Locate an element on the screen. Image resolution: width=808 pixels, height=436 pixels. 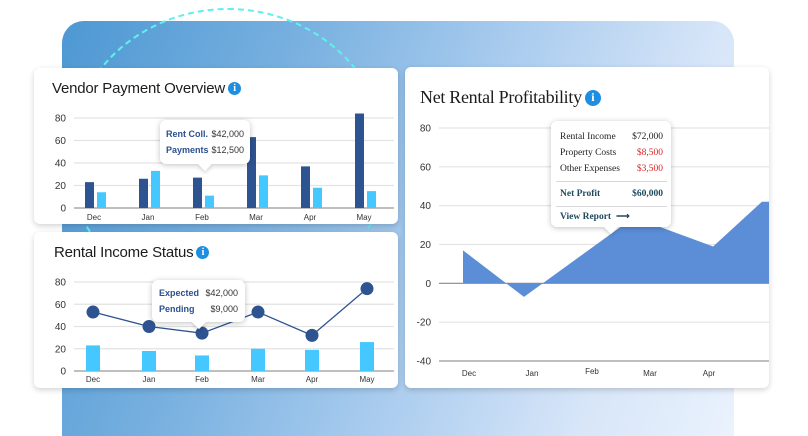
net-profitability-title: Net Rental Profitability i is located at coordinates (510, 97).